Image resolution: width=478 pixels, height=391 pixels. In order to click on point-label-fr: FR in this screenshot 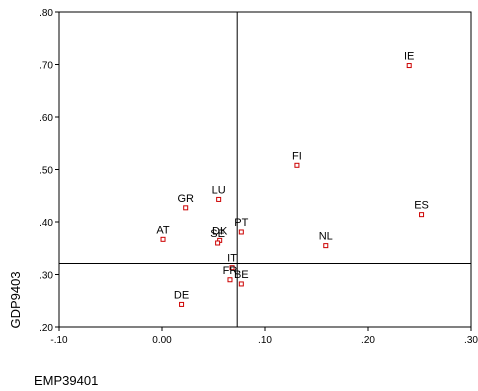, I will do `click(230, 271)`.